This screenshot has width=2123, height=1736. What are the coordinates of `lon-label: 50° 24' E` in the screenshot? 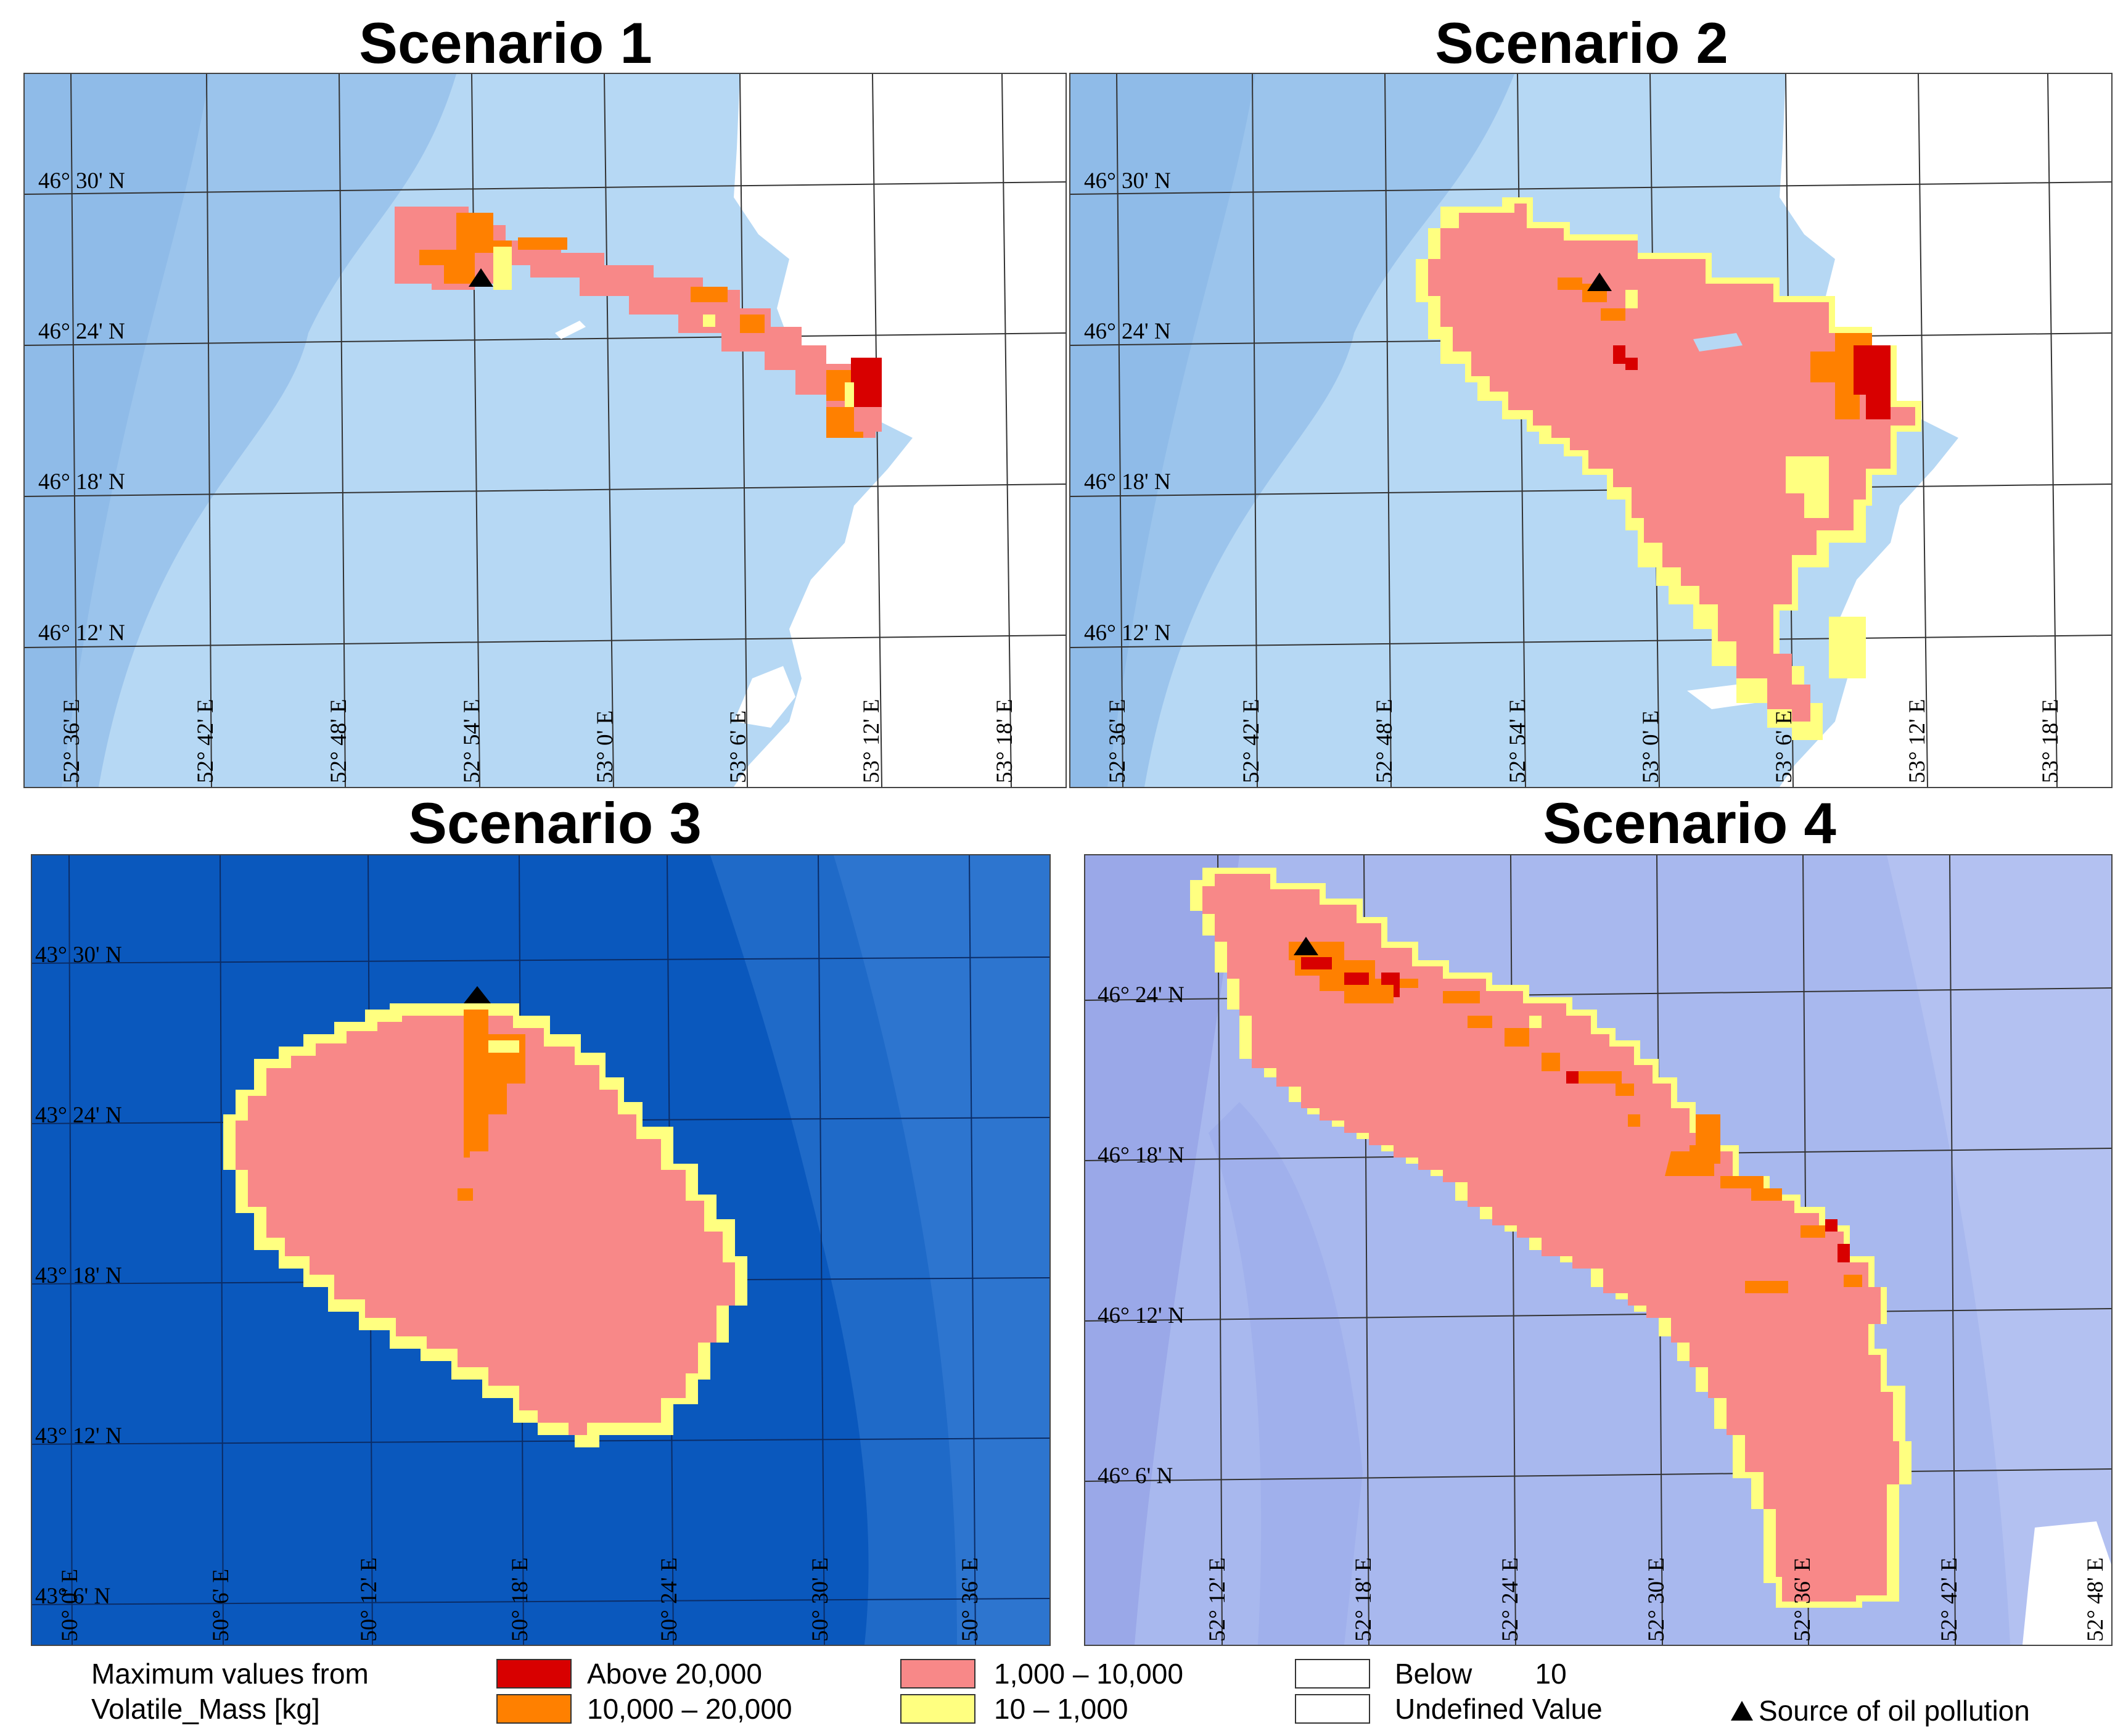 It's located at (669, 1600).